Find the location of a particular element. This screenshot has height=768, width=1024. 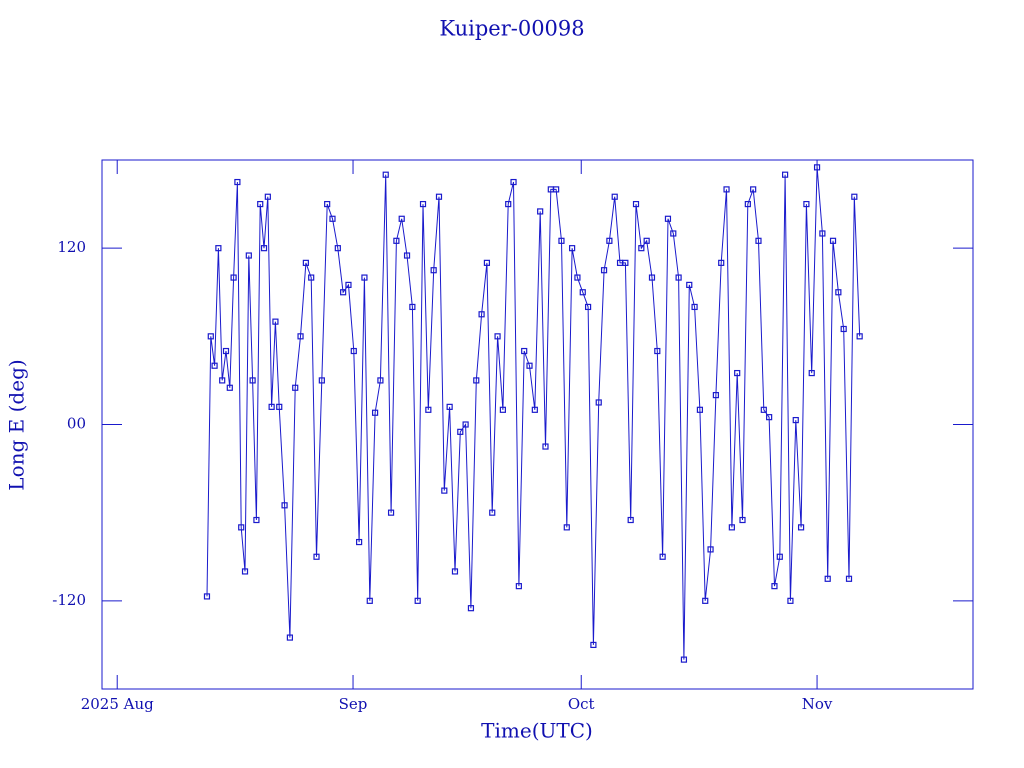

y-tick-label: 120 is located at coordinates (71, 247).